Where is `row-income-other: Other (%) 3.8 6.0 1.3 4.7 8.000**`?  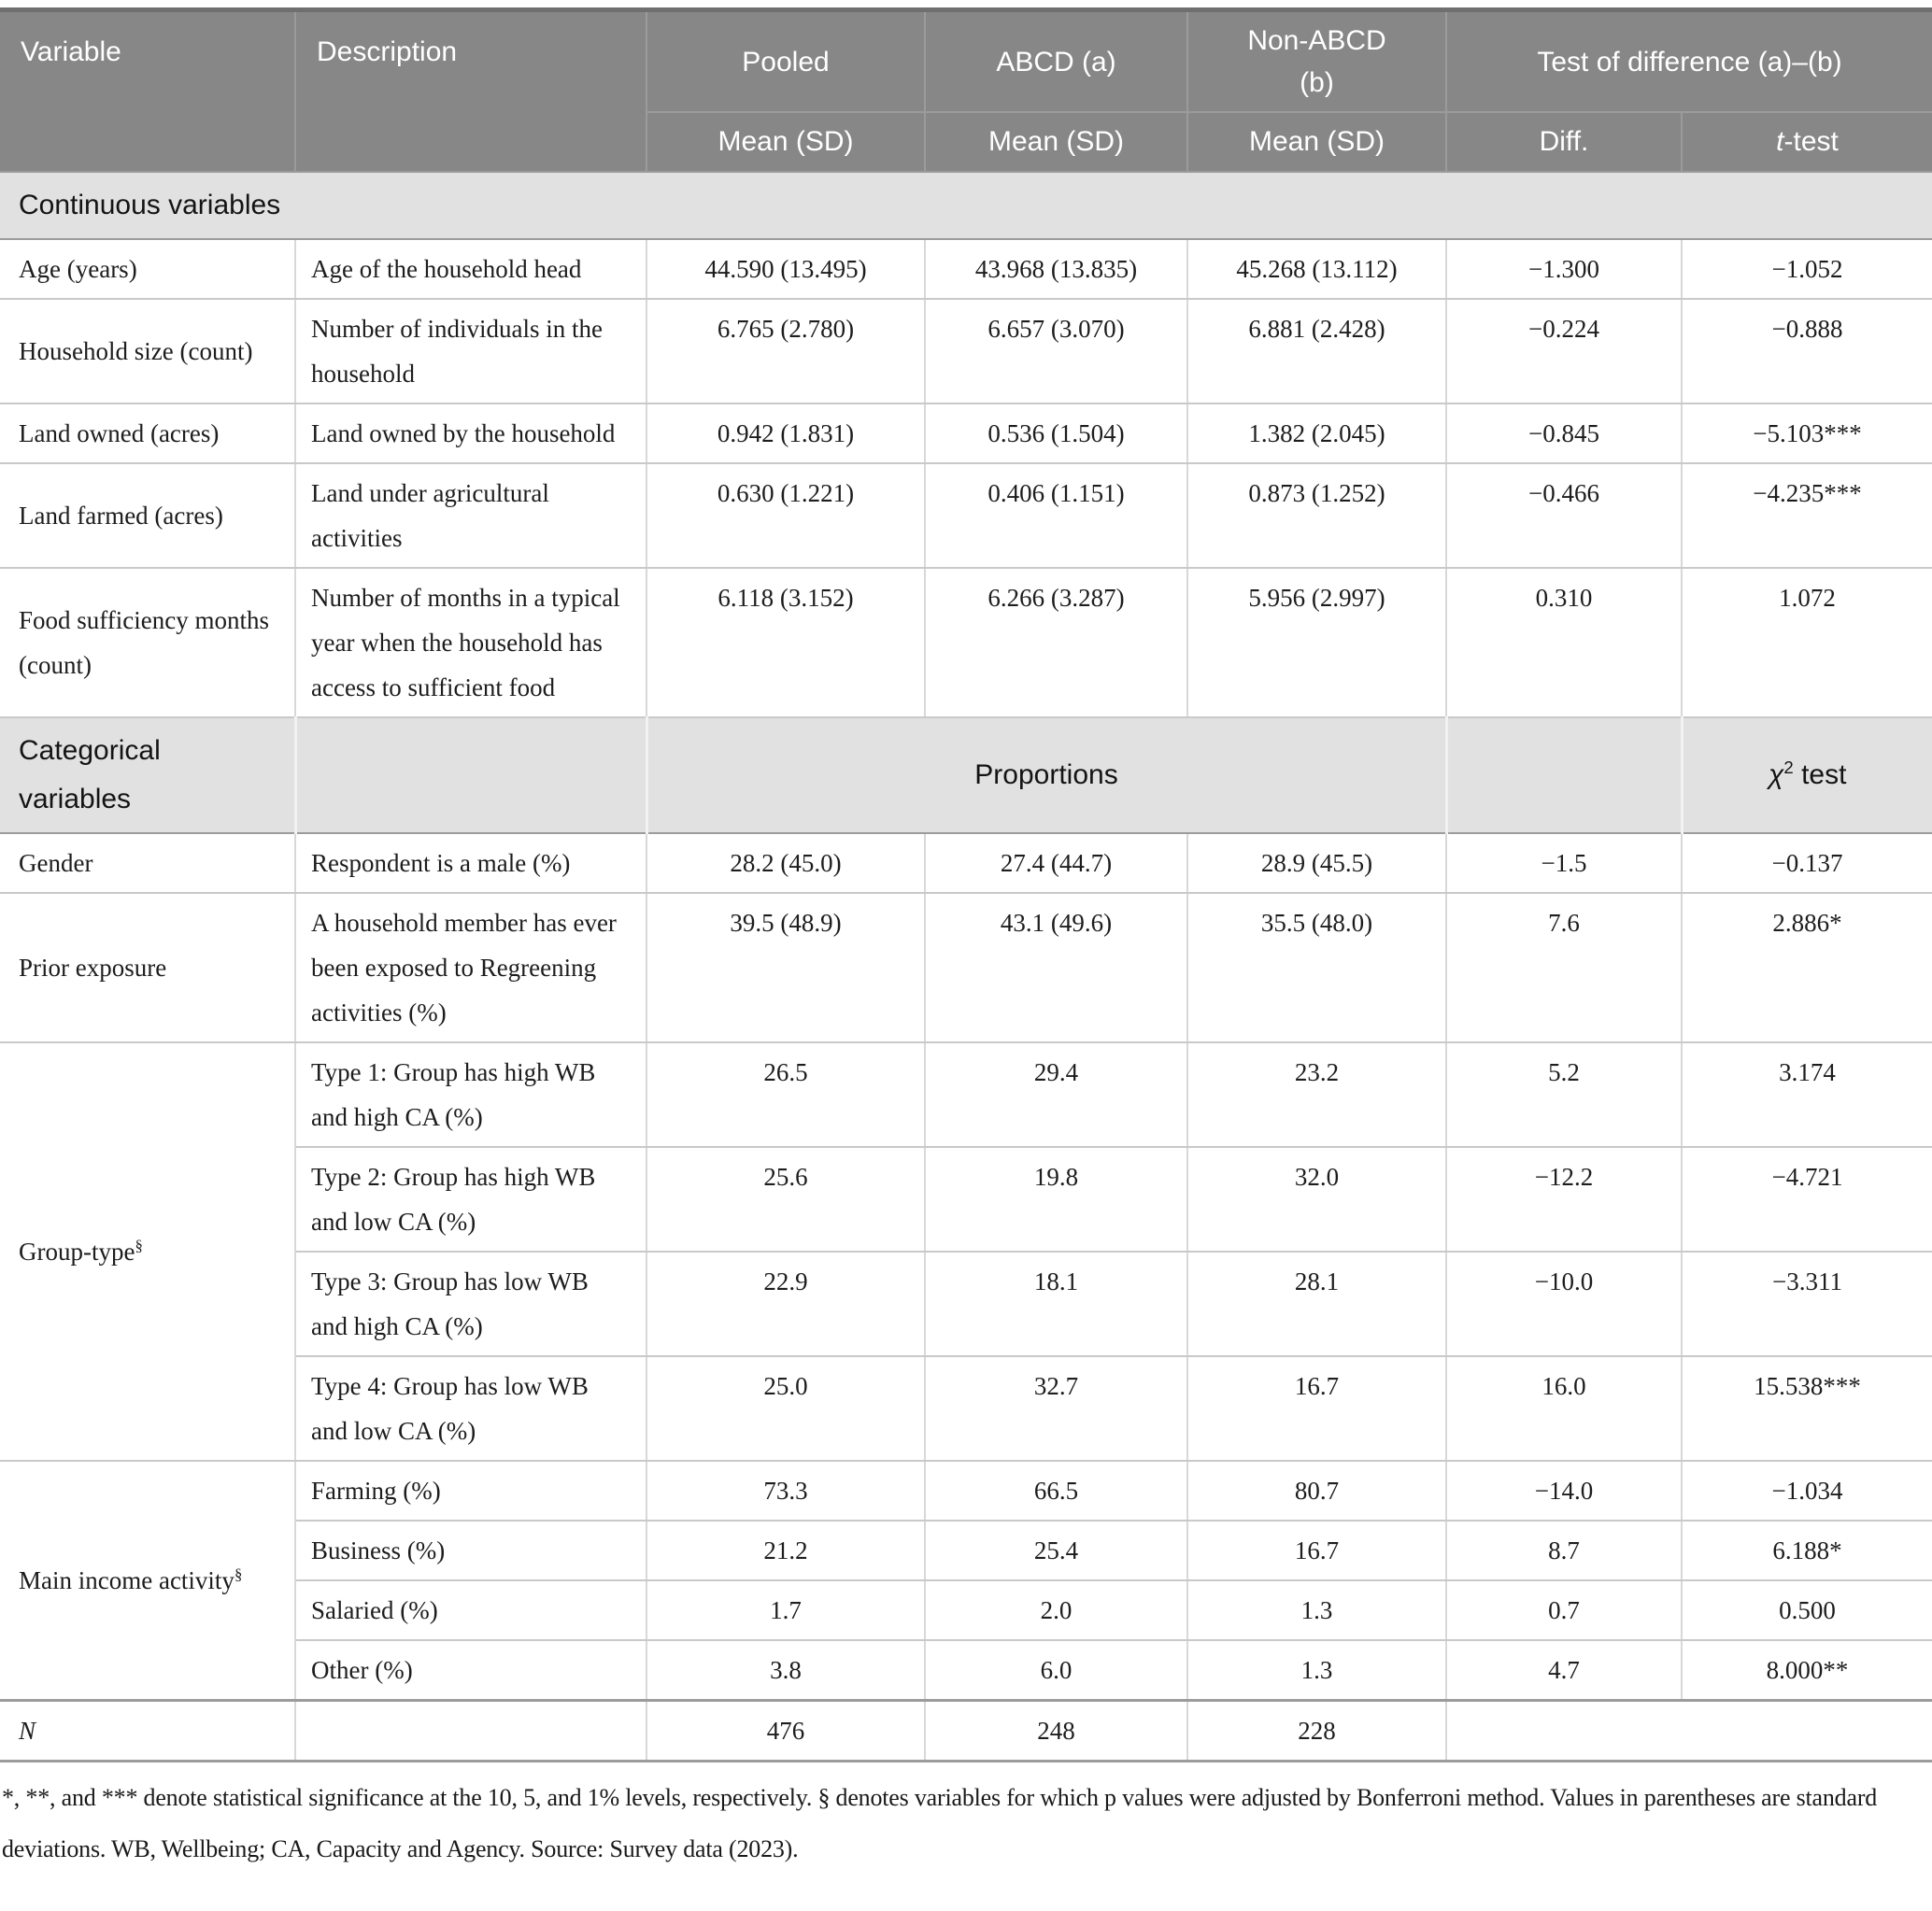 row-income-other: Other (%) 3.8 6.0 1.3 4.7 8.000** is located at coordinates (966, 1671).